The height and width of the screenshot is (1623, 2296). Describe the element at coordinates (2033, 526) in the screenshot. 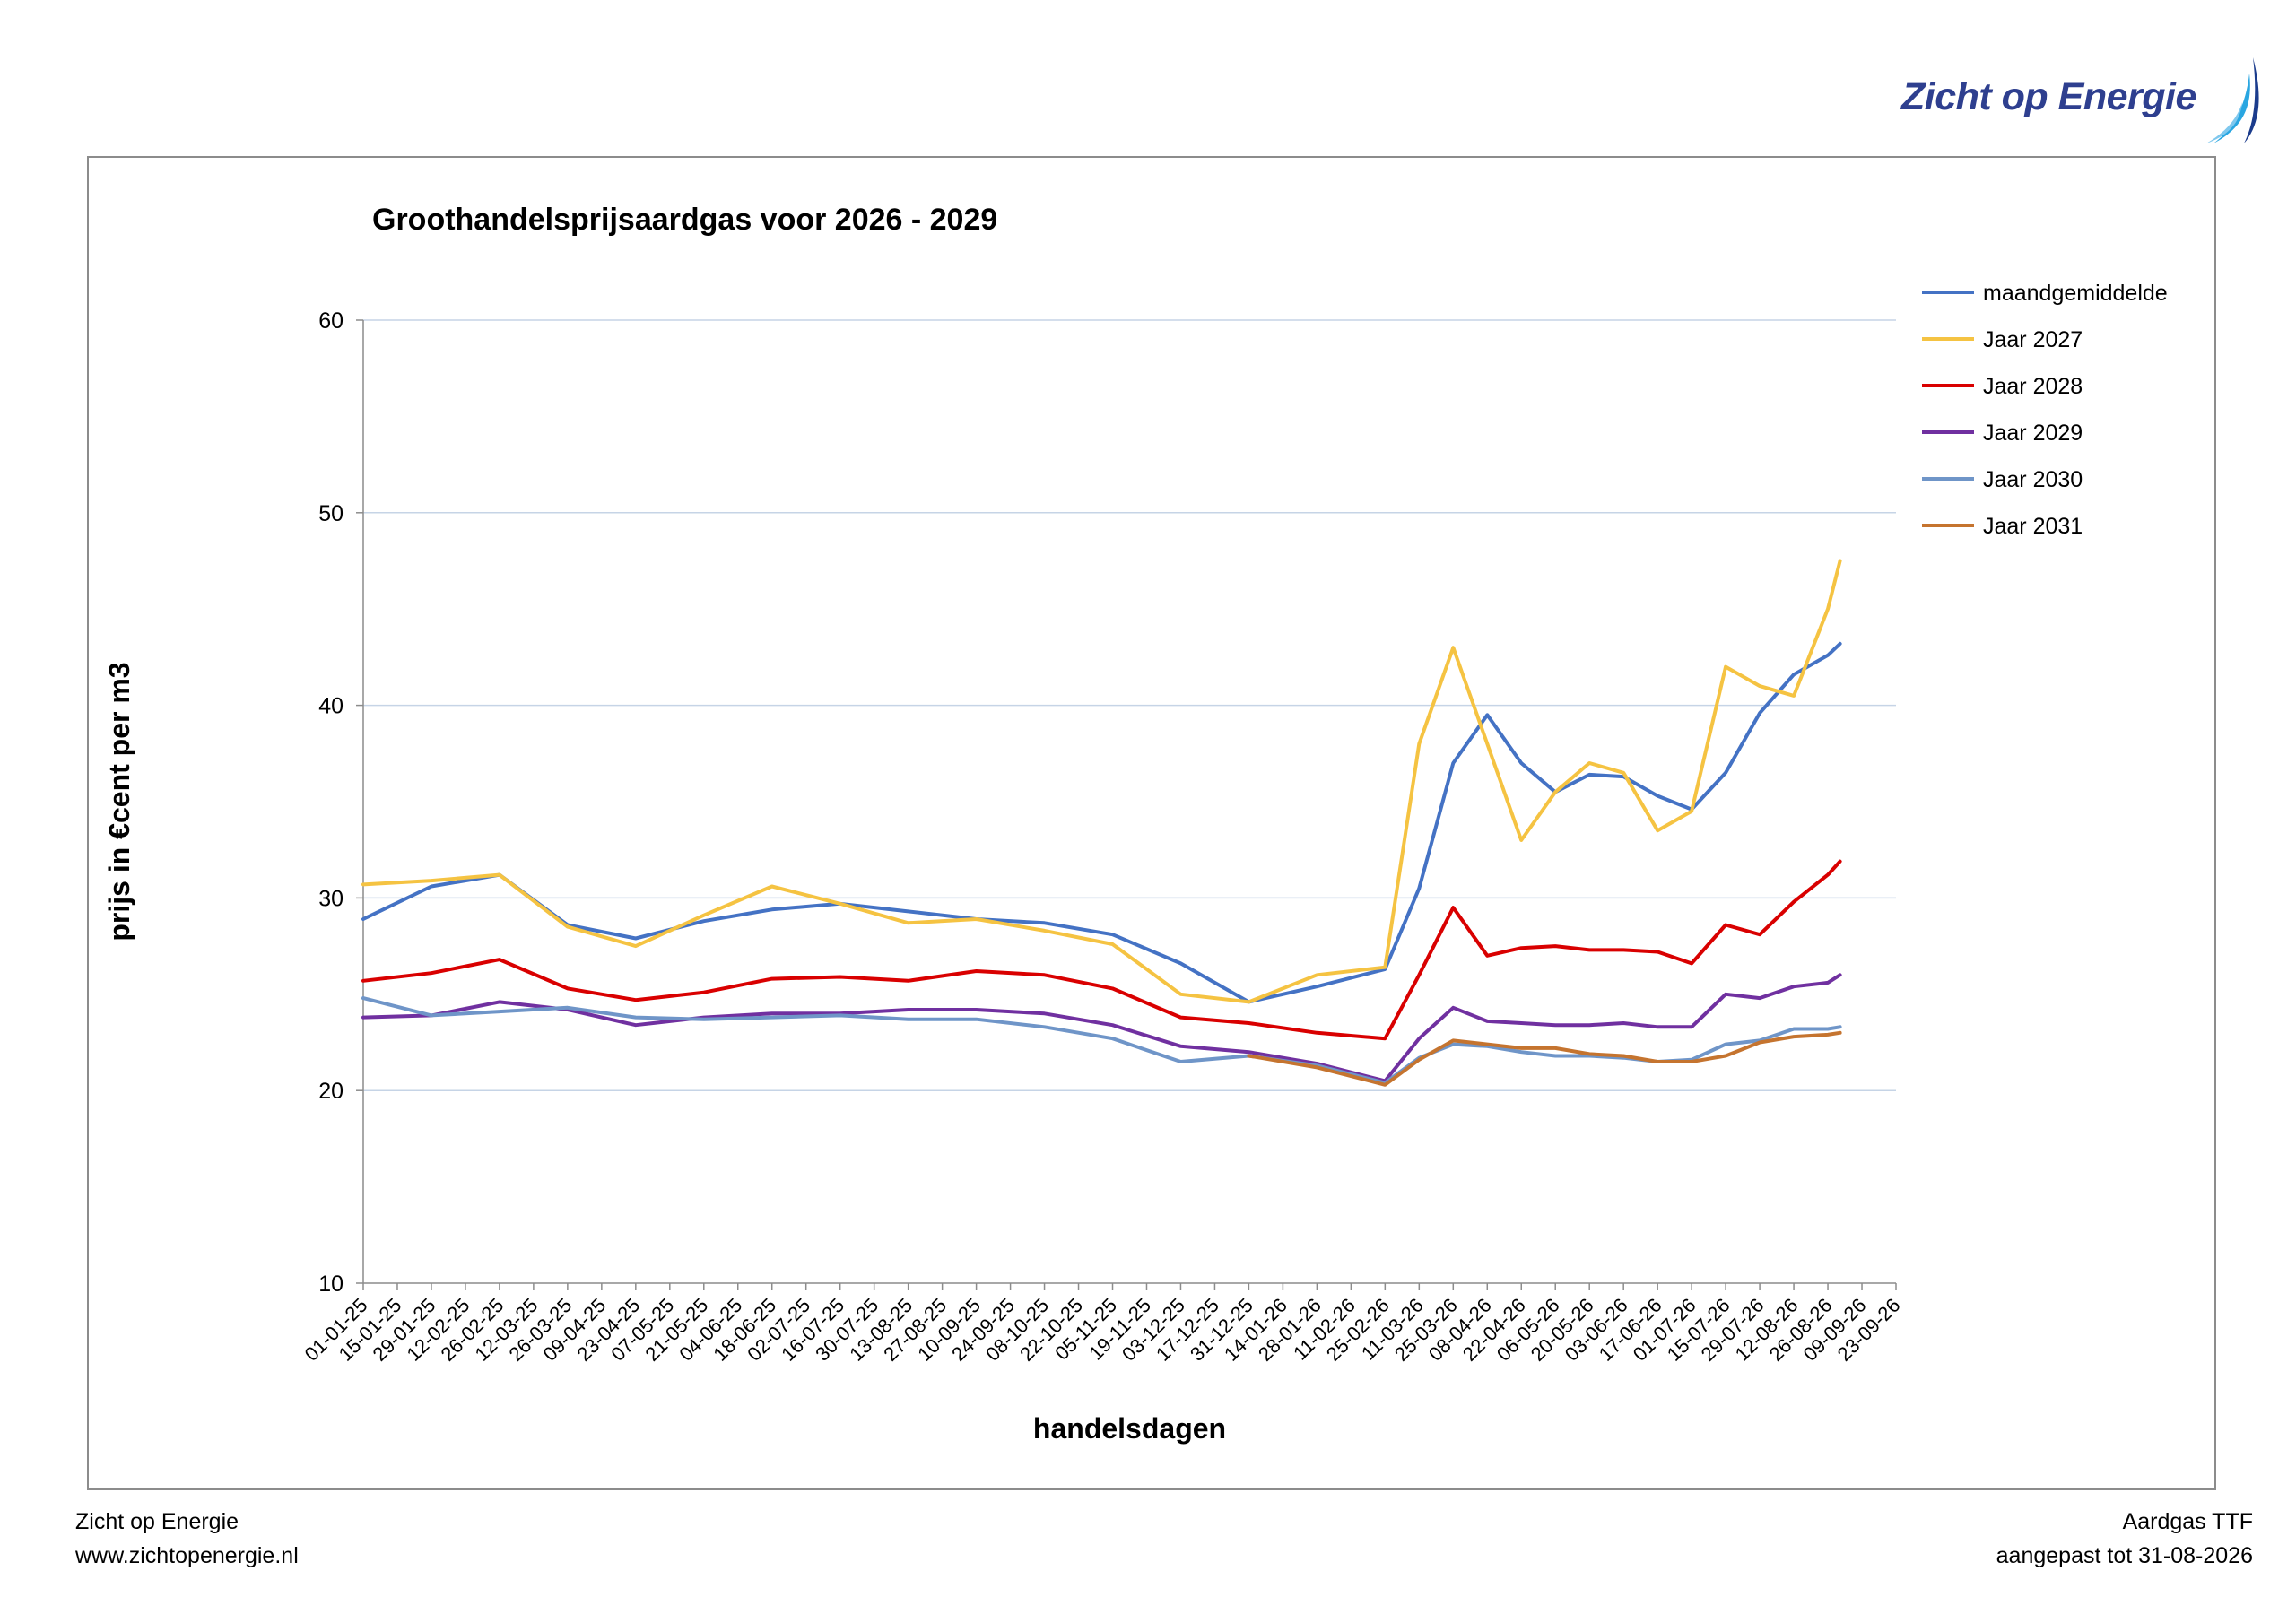

I see `legend-label: Jaar 2031` at that location.